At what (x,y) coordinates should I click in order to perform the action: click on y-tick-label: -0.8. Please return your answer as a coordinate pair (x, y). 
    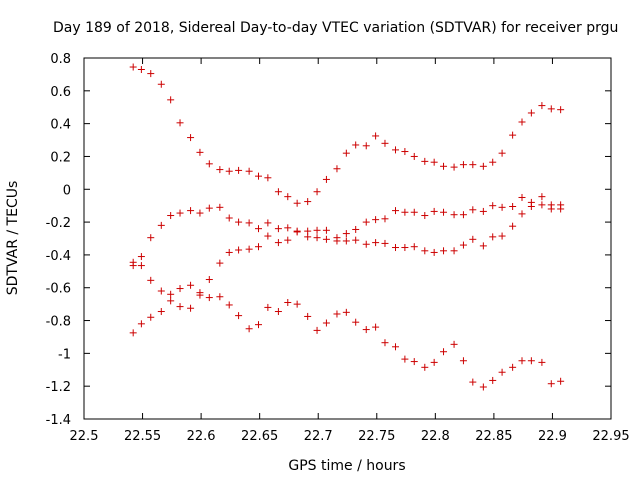
    Looking at the image, I should click on (58, 322).